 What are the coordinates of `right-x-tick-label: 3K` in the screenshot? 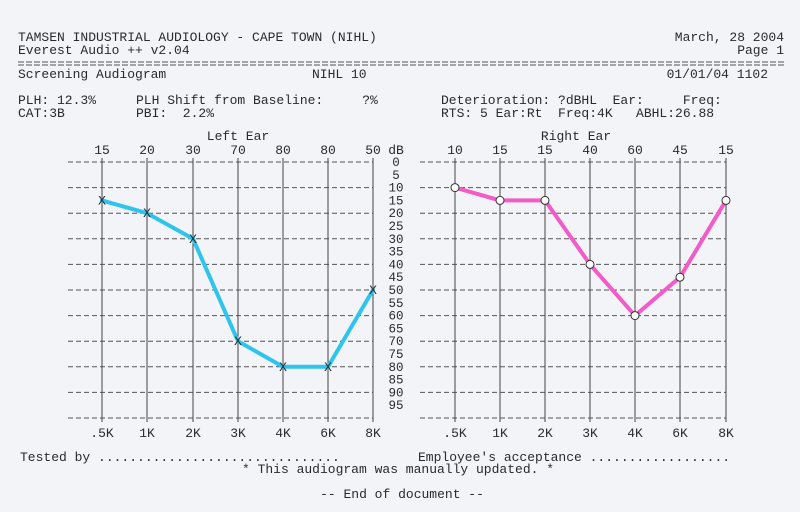 It's located at (590, 433).